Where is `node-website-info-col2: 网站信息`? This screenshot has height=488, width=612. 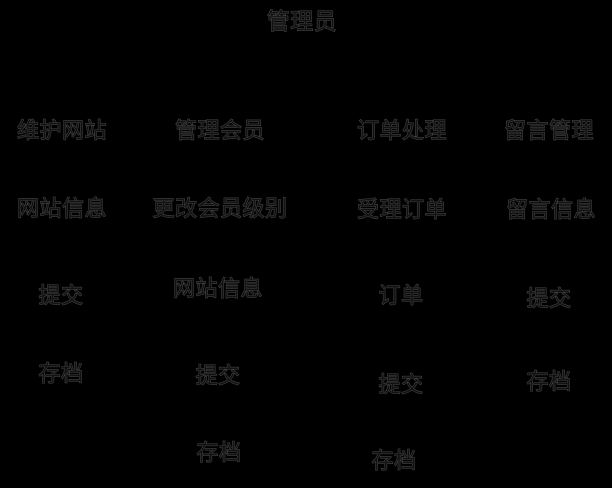 node-website-info-col2: 网站信息 is located at coordinates (218, 289).